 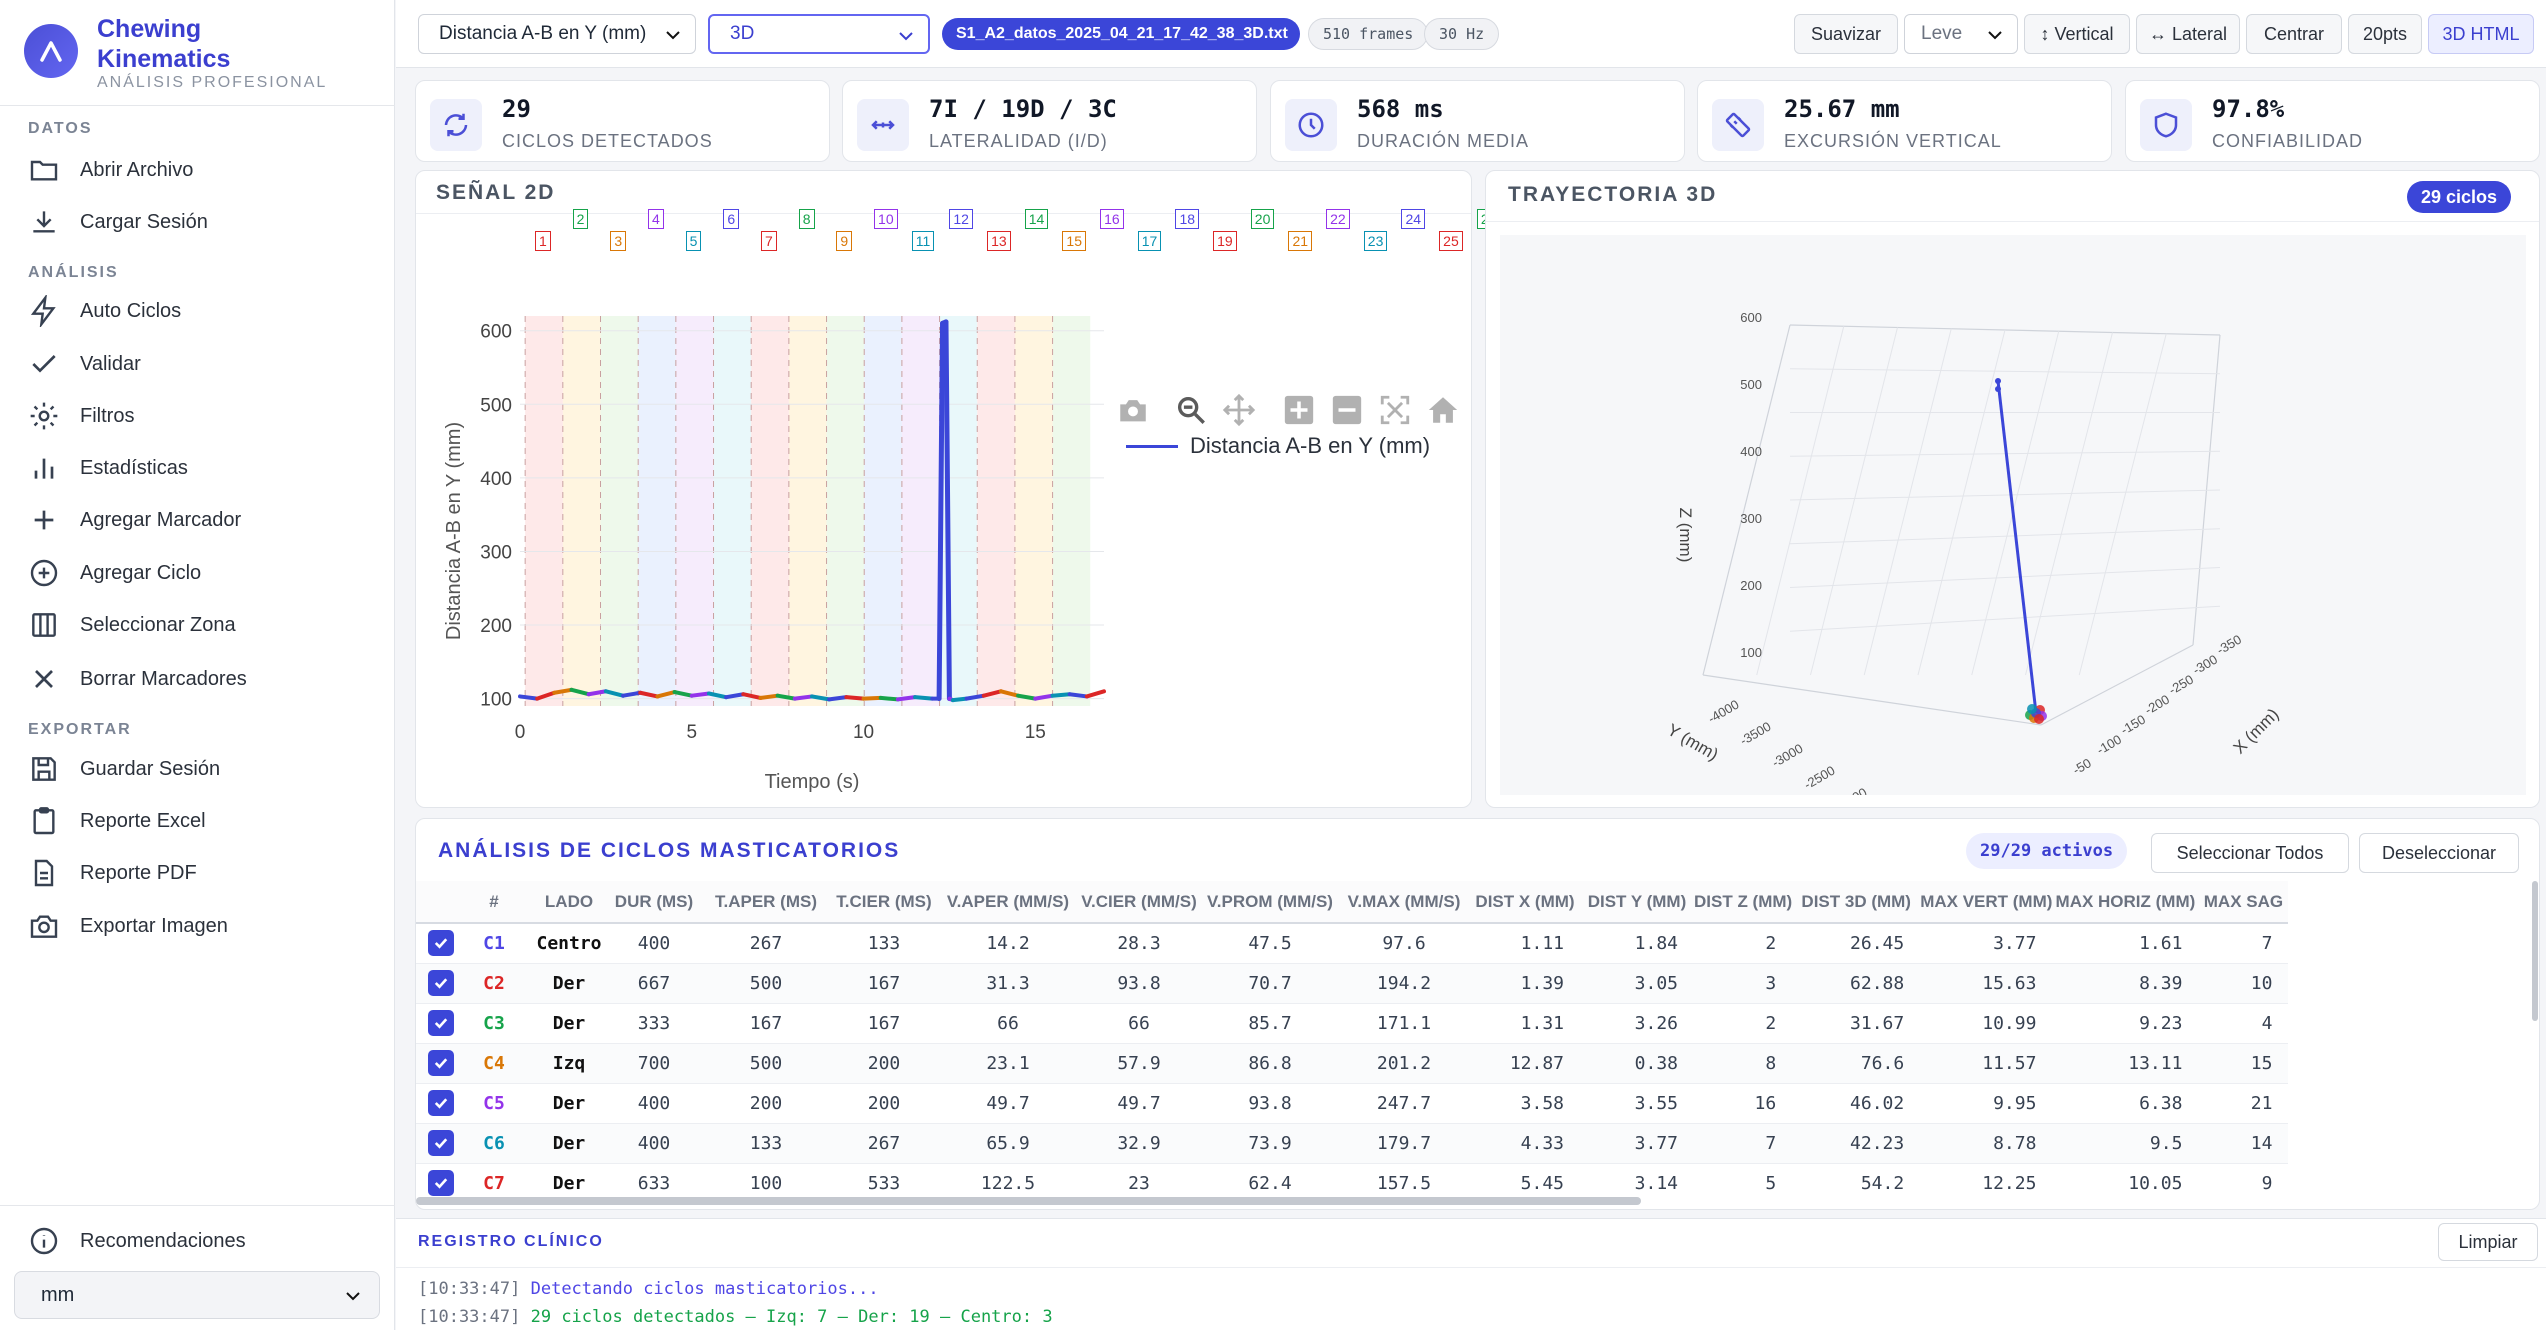 What do you see at coordinates (819, 34) in the screenshot?
I see `view-select: 3D` at bounding box center [819, 34].